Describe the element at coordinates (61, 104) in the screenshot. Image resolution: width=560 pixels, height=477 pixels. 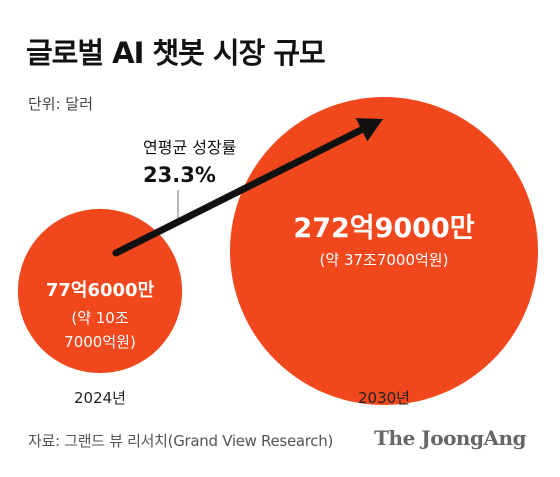
I see `unit-label: 단위: 달러` at that location.